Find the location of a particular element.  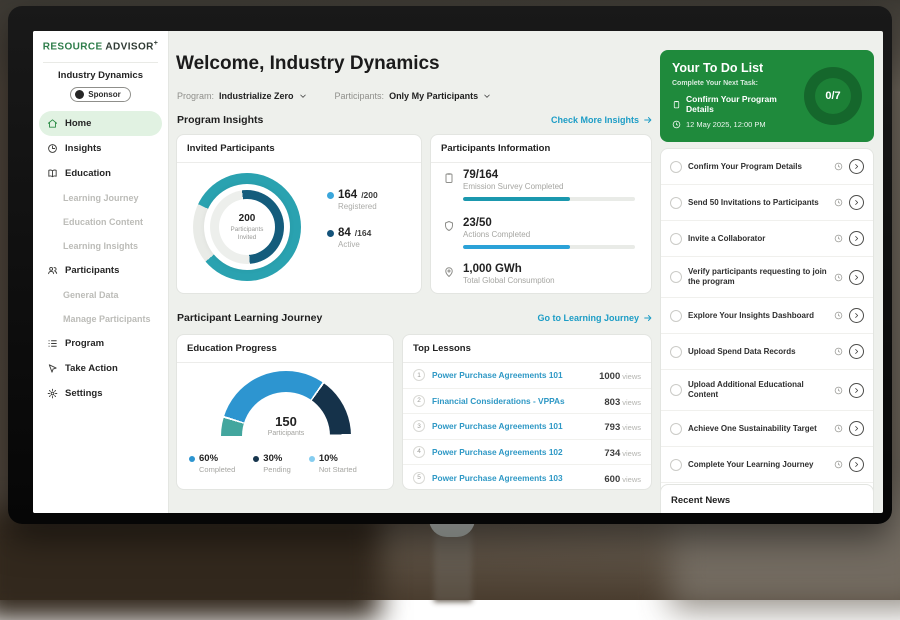

sidebar-item-label: Settings is located at coordinates (83, 393).